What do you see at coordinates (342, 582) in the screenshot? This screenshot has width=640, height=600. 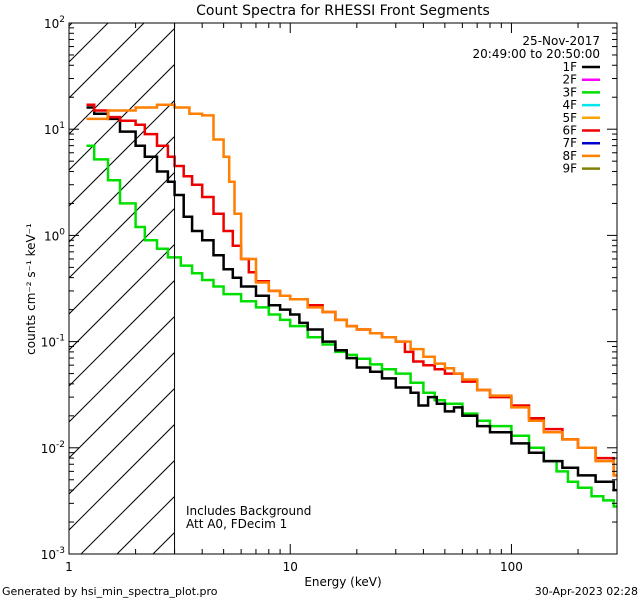 I see `x-axis-label: Energy (keV)` at bounding box center [342, 582].